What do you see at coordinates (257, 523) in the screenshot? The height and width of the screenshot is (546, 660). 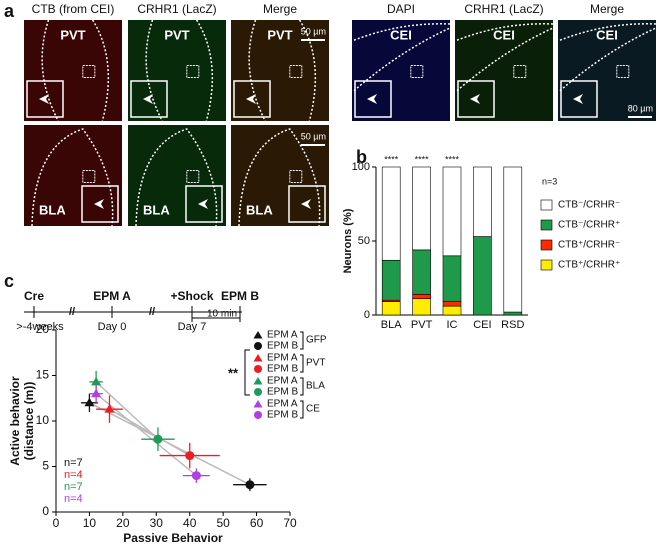 I see `x-tick-label: 60` at bounding box center [257, 523].